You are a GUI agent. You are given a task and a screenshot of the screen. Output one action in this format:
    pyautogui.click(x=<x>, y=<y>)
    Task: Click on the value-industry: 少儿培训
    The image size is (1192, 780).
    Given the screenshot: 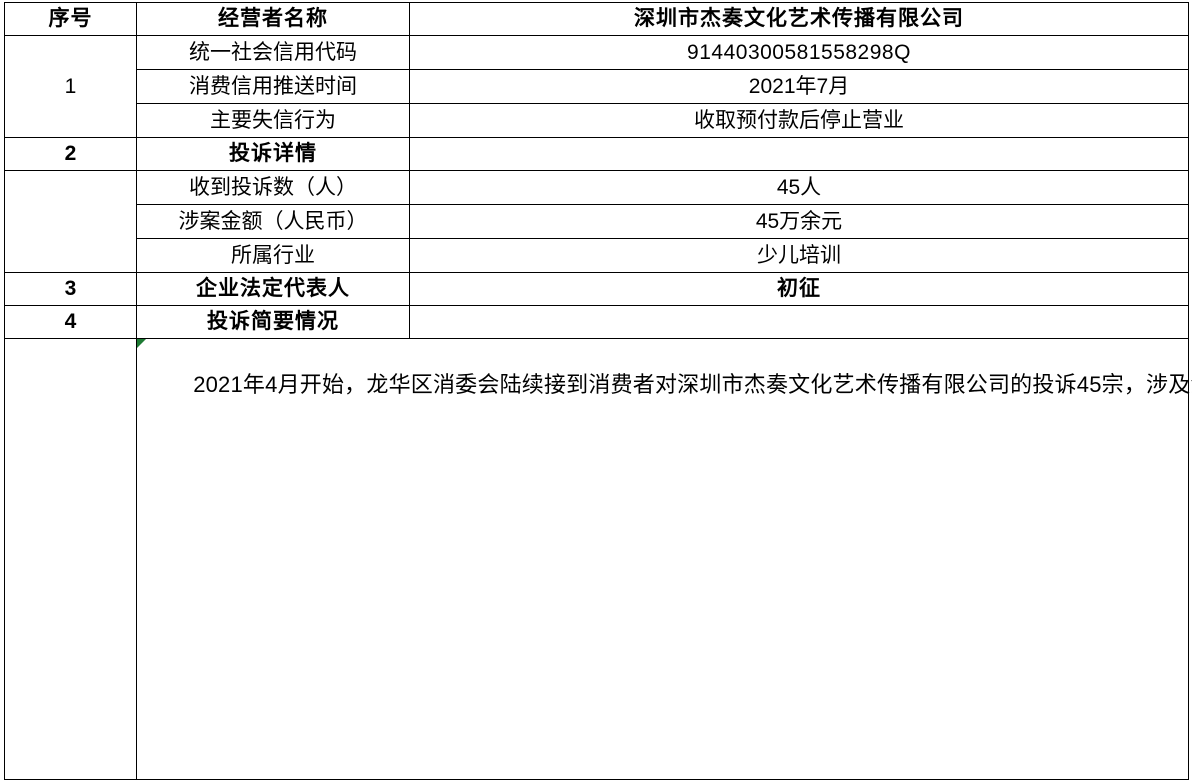 What is the action you would take?
    pyautogui.click(x=799, y=255)
    